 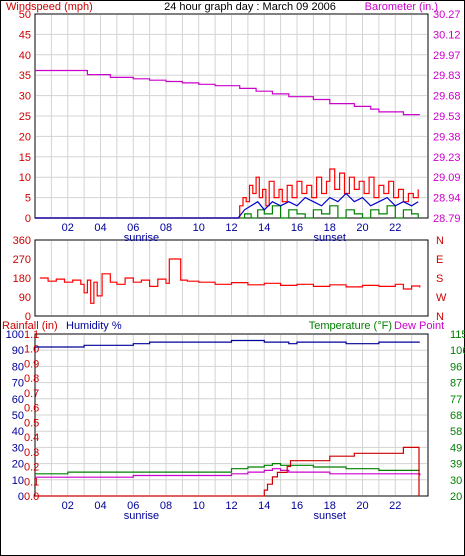 What do you see at coordinates (28, 199) in the screenshot?
I see `windspeed-tick-label: 5` at bounding box center [28, 199].